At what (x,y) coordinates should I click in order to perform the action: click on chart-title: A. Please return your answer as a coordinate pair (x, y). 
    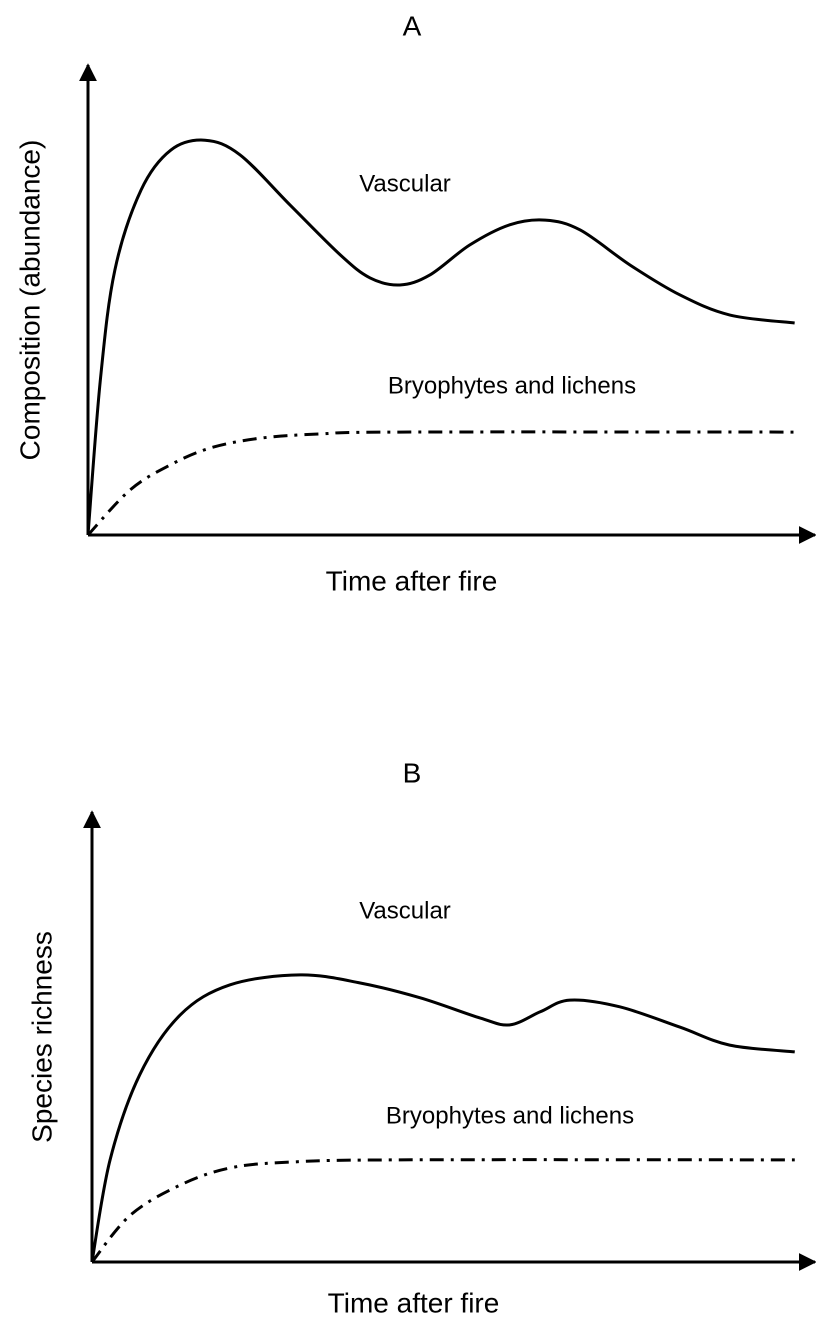
    Looking at the image, I should click on (412, 25).